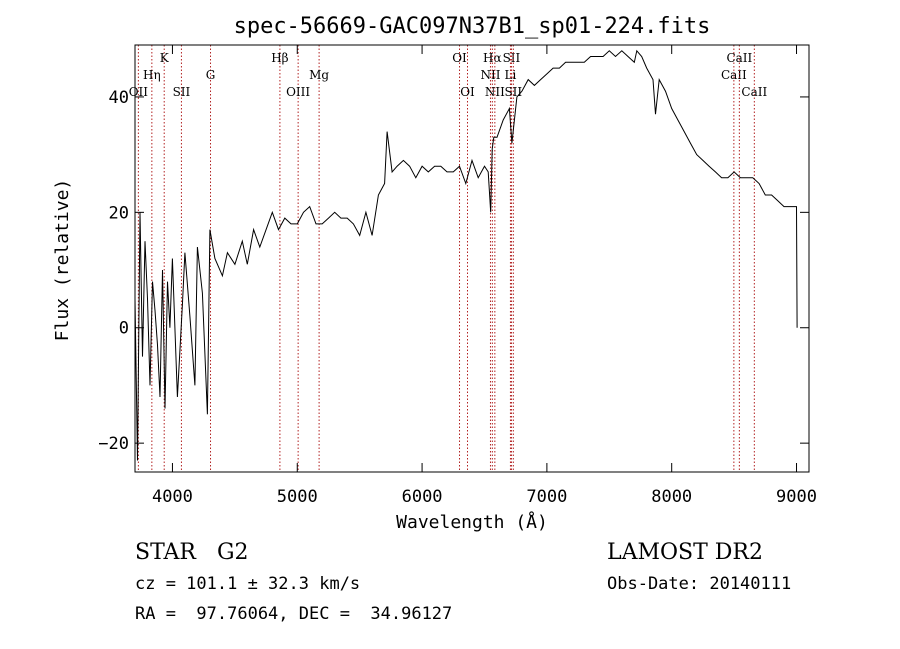  I want to click on spectral-line-label-11: Hα, so click(492, 58).